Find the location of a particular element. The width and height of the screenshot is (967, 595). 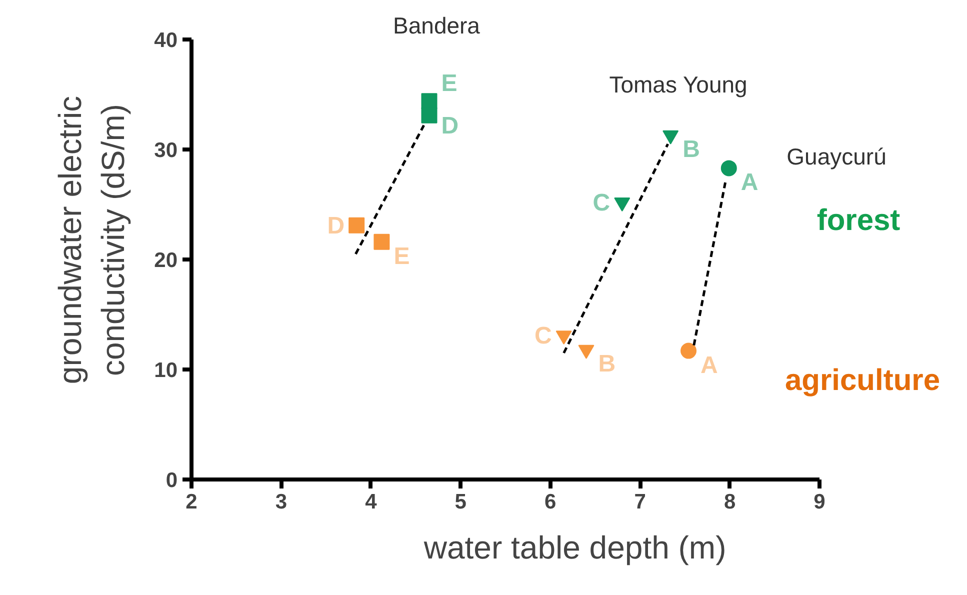

annotation: agriculture is located at coordinates (862, 380).